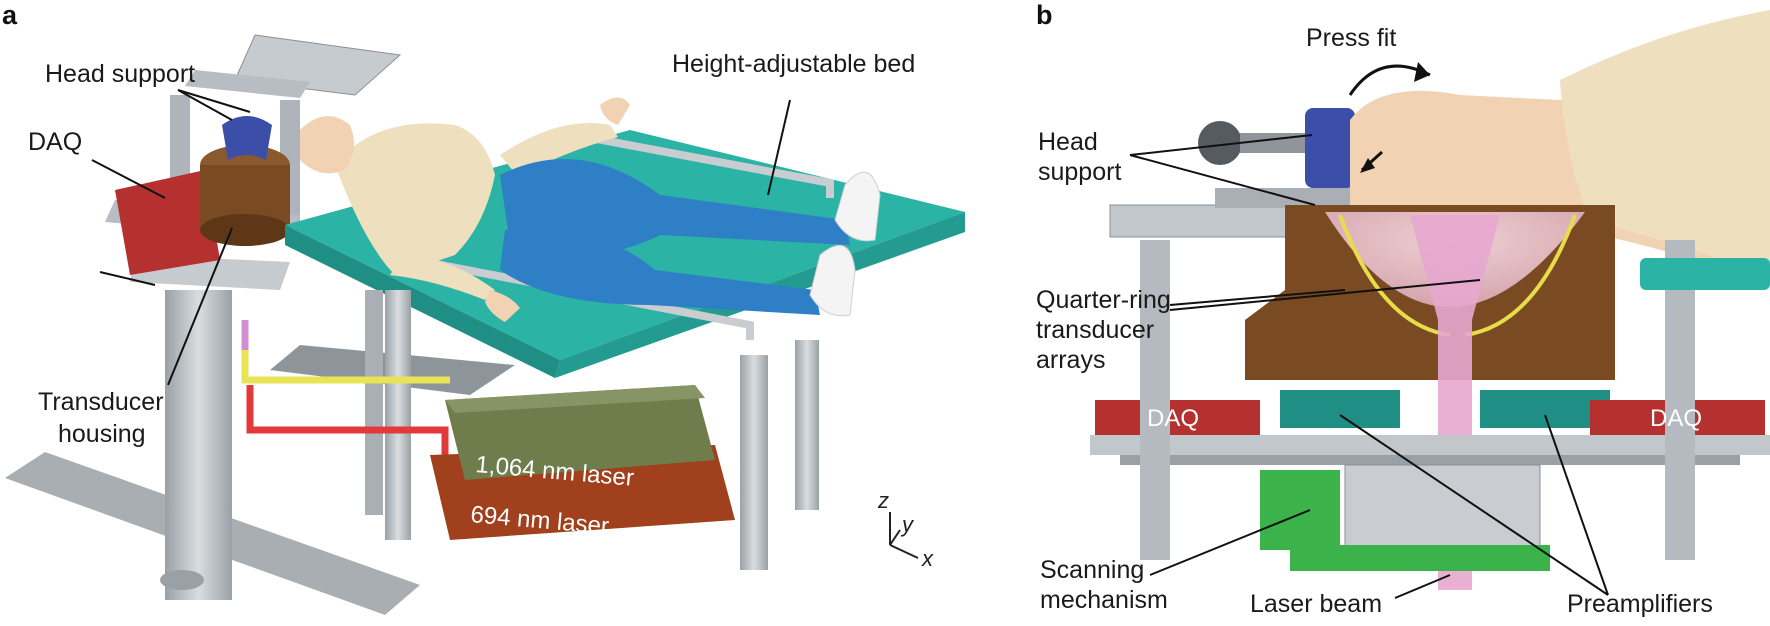 The height and width of the screenshot is (626, 1770). Describe the element at coordinates (1330, 148) in the screenshot. I see `head-support-pad` at that location.